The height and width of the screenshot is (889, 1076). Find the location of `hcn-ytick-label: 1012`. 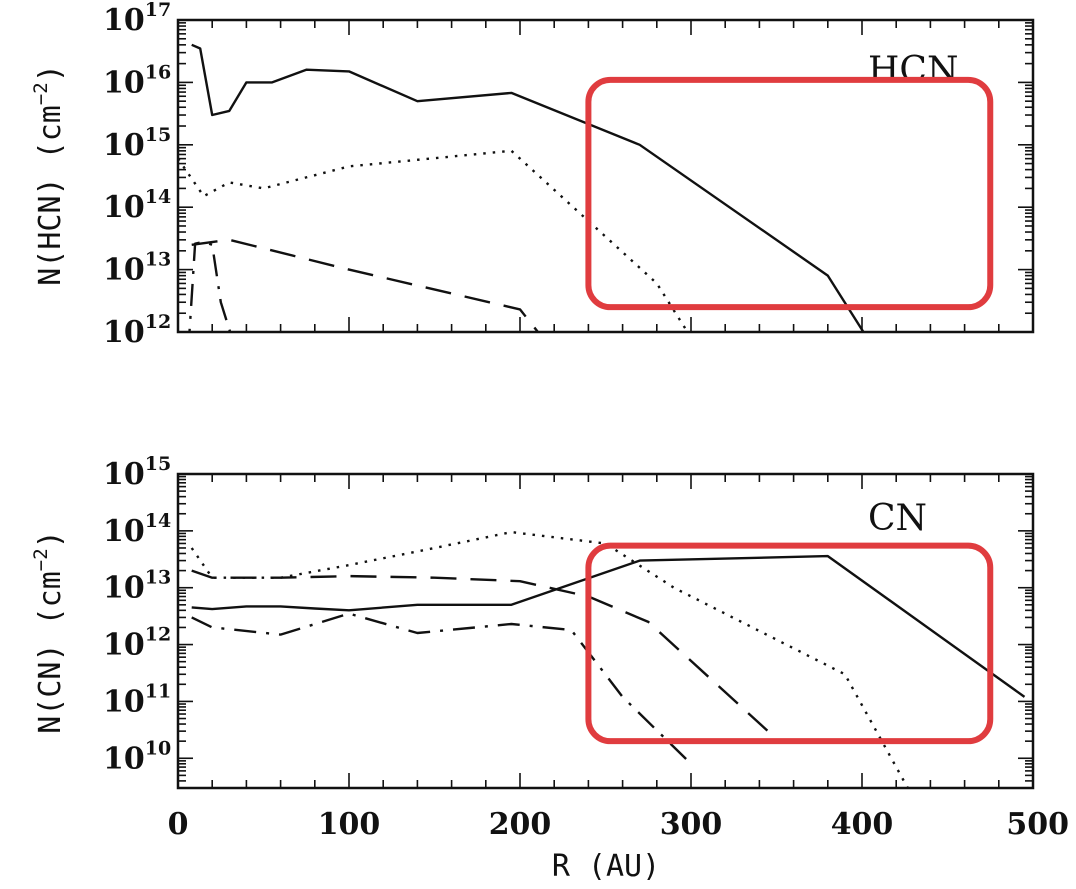

hcn-ytick-label: 1012 is located at coordinates (137, 330).